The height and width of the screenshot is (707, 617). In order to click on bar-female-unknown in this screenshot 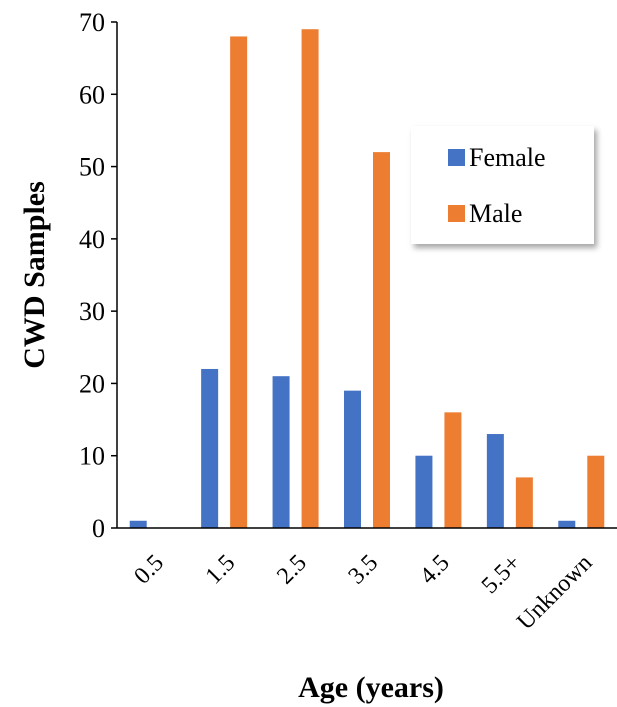, I will do `click(567, 524)`.